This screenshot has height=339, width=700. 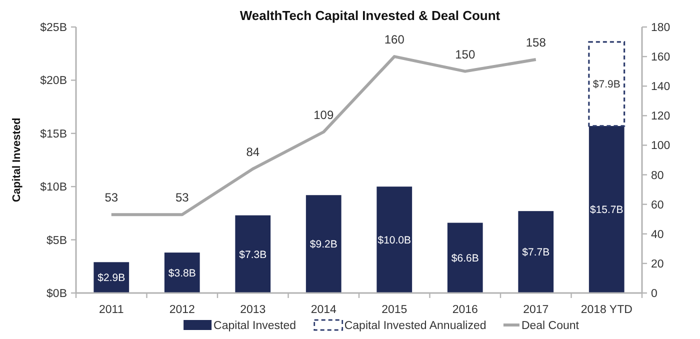 I want to click on data-label: 150, so click(x=465, y=54).